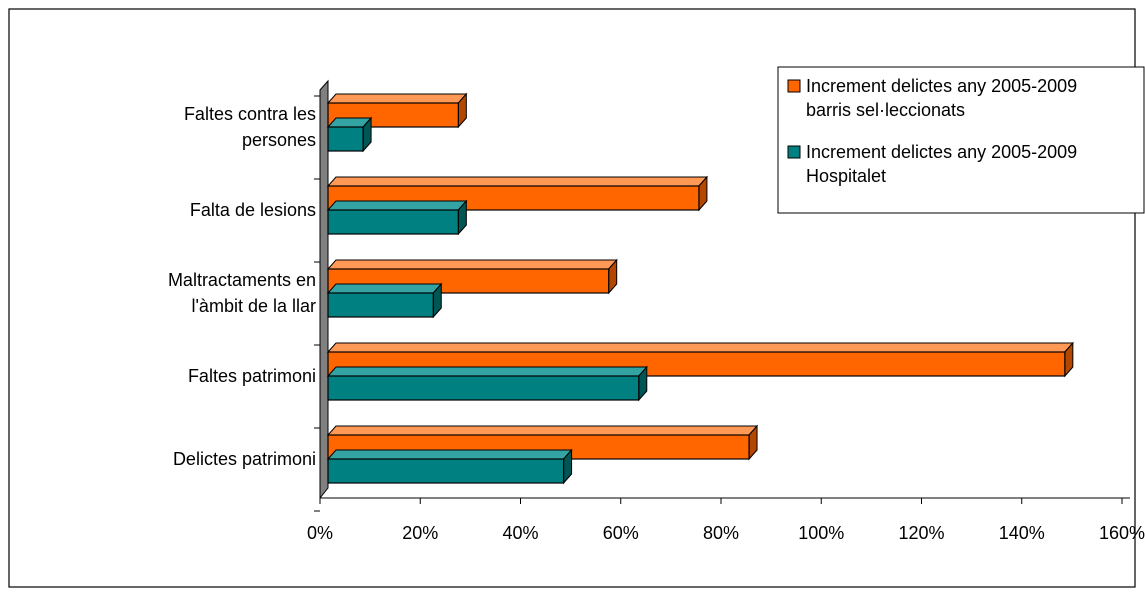 This screenshot has width=1145, height=597. I want to click on legend-entry-1-0: Increment delictes any 2005-2009, so click(941, 152).